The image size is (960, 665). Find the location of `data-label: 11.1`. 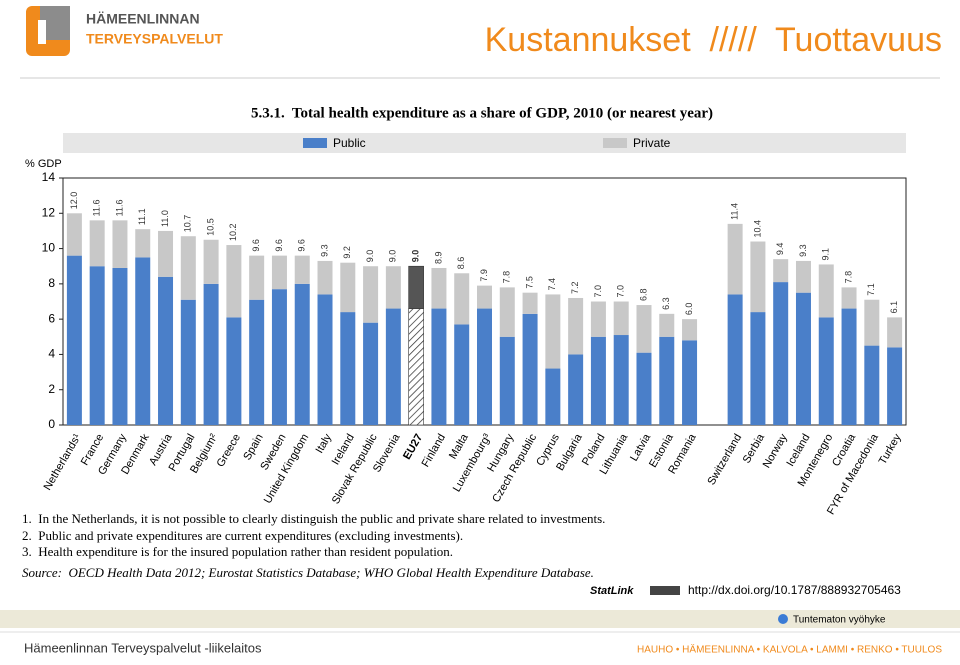

data-label: 11.1 is located at coordinates (142, 216).